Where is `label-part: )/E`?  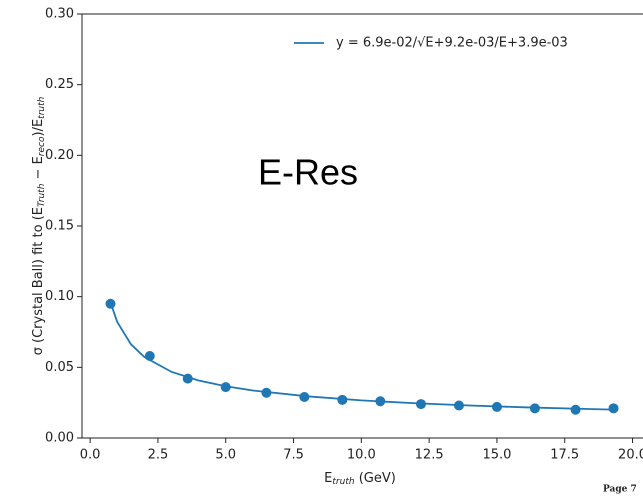 label-part: )/E is located at coordinates (38, 128).